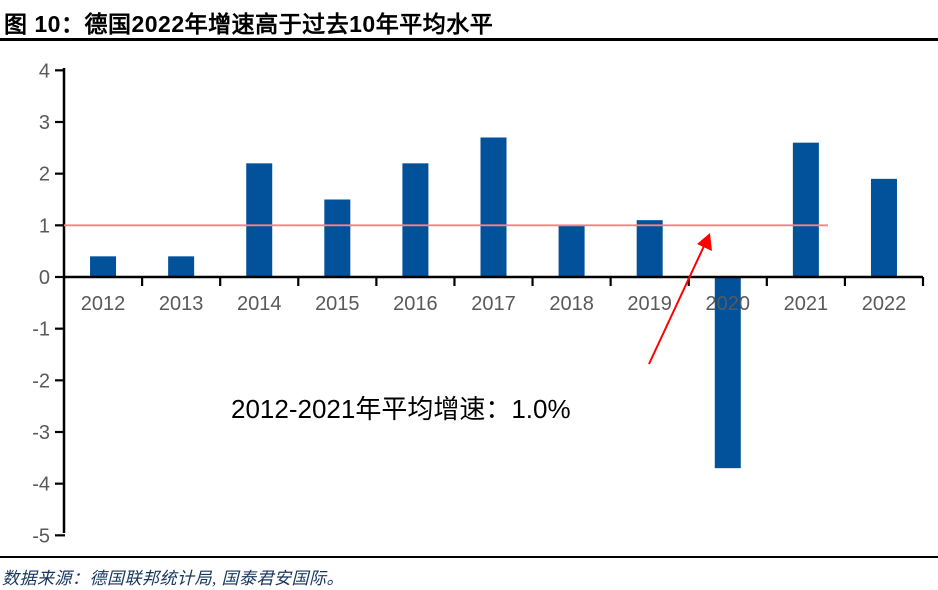 The height and width of the screenshot is (590, 938). What do you see at coordinates (649, 304) in the screenshot?
I see `x-axis-label-2019: 2019` at bounding box center [649, 304].